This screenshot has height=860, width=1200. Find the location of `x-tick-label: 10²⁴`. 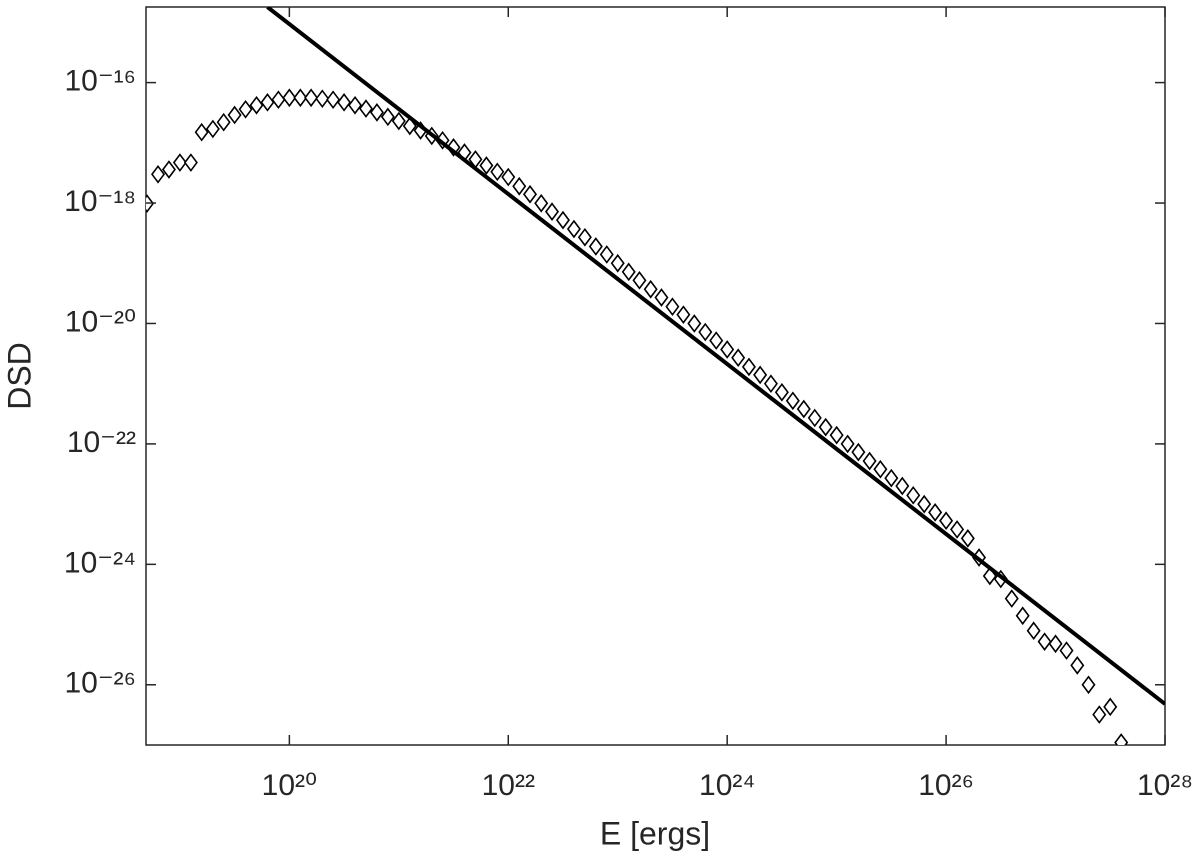

x-tick-label: 10²⁴ is located at coordinates (727, 785).